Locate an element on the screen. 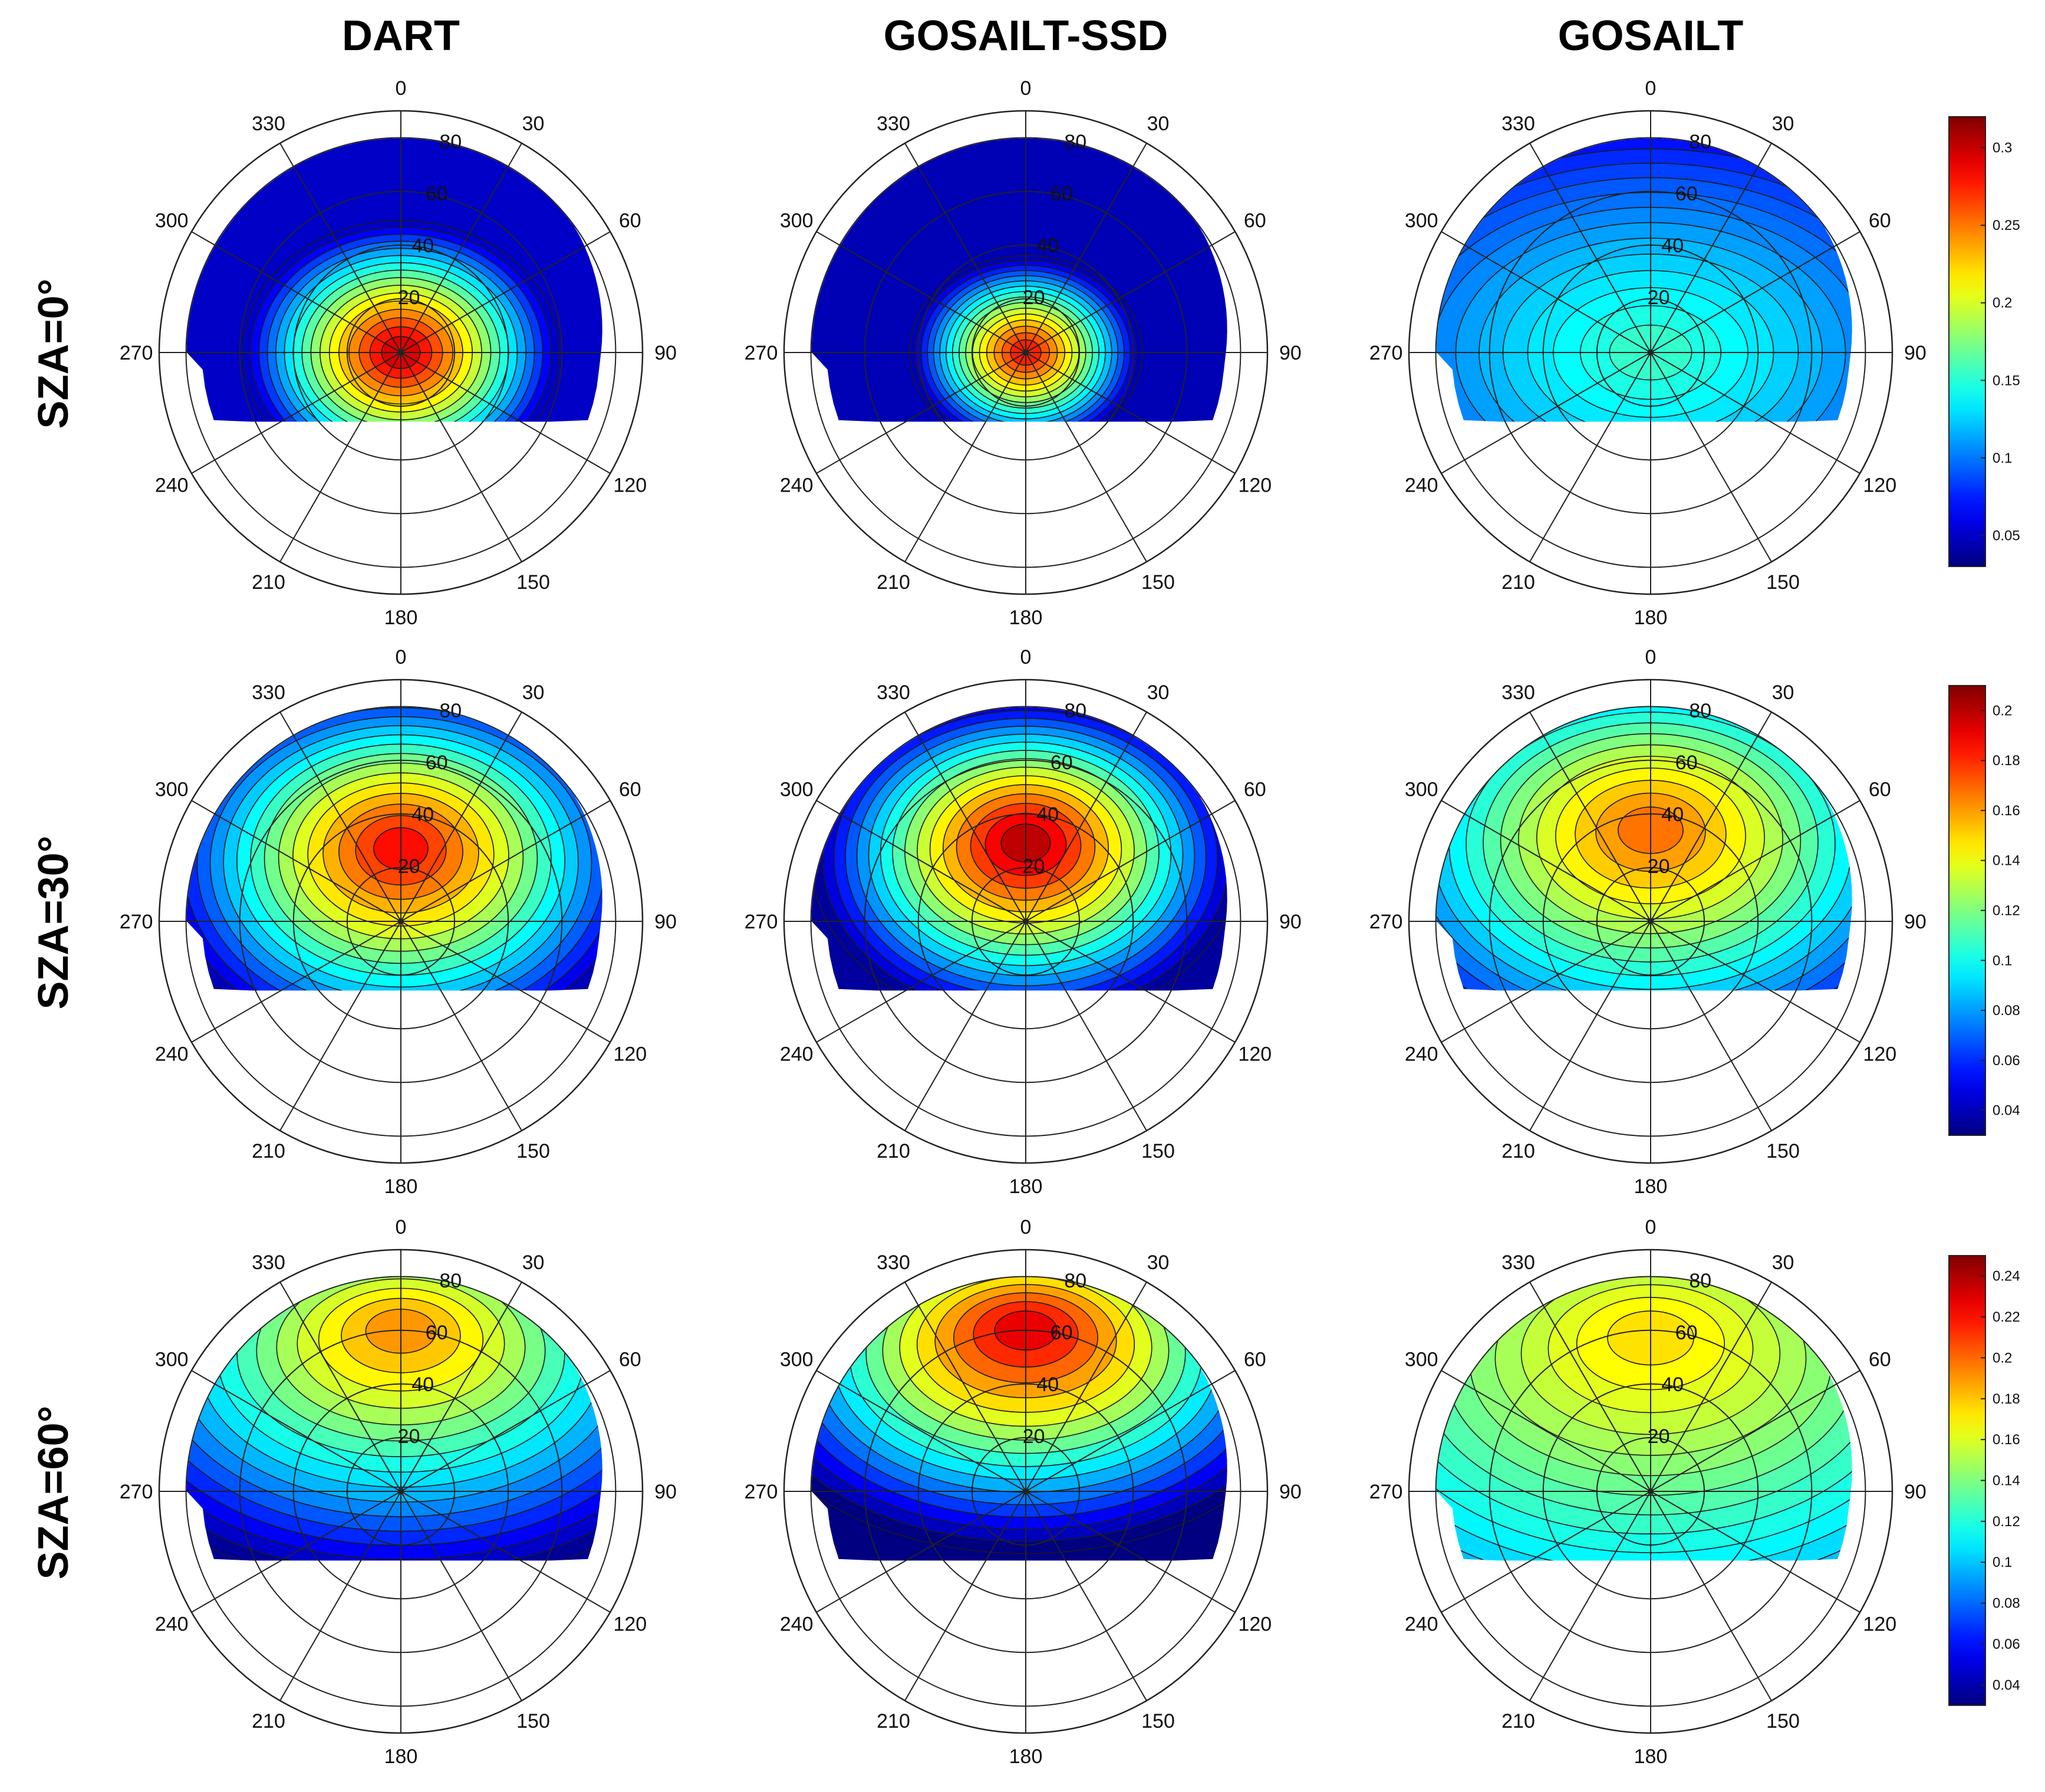 The width and height of the screenshot is (2045, 1792). colorbar-tick-label: 0.3 is located at coordinates (2002, 148).